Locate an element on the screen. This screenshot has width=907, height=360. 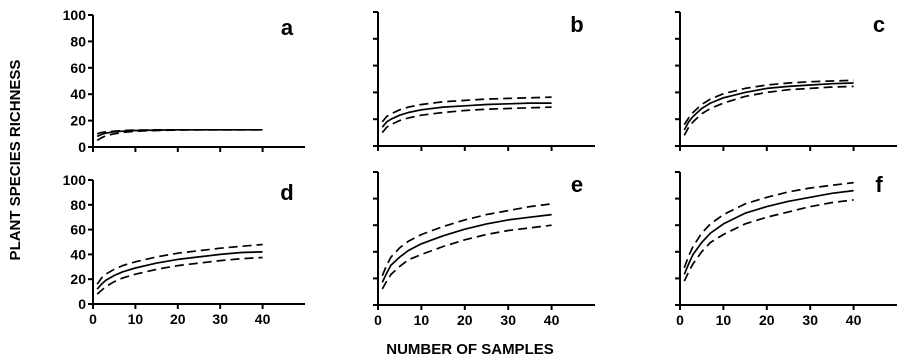
lower-ci-curve-e is located at coordinates (466, 257).